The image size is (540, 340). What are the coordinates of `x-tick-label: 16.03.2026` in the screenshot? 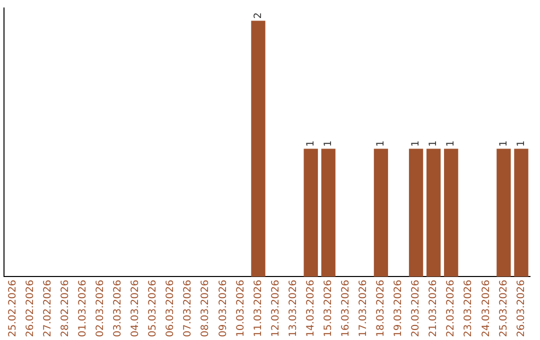 It's located at (346, 309).